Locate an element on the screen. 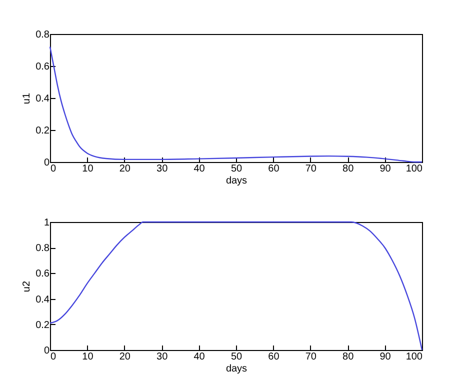  y-axis-title: u1 is located at coordinates (27, 98).